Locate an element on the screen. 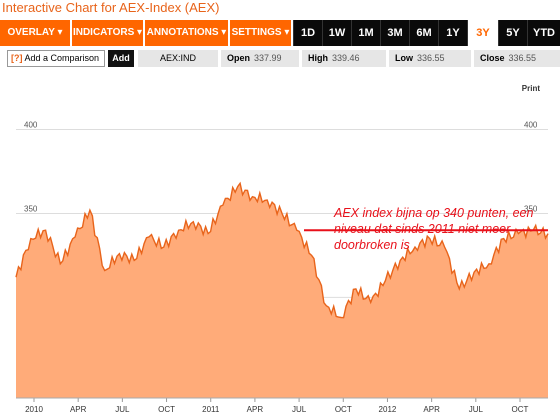  symbol-label: AEX:IND is located at coordinates (178, 58).